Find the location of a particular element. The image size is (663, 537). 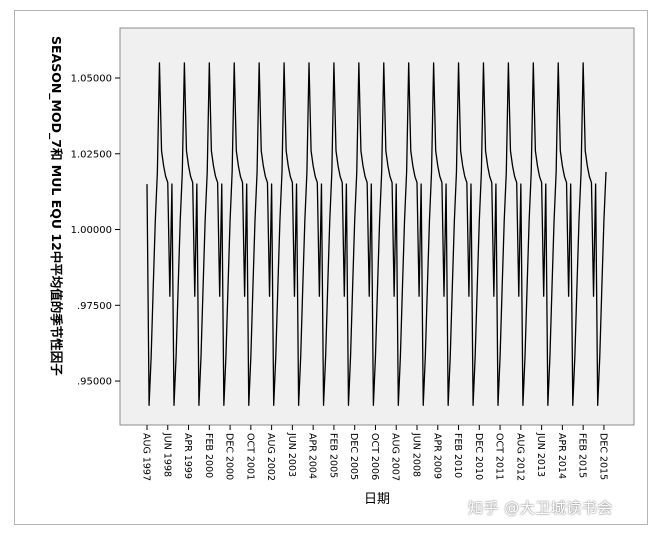

x-tick-label: DEC 2010 is located at coordinates (478, 456).